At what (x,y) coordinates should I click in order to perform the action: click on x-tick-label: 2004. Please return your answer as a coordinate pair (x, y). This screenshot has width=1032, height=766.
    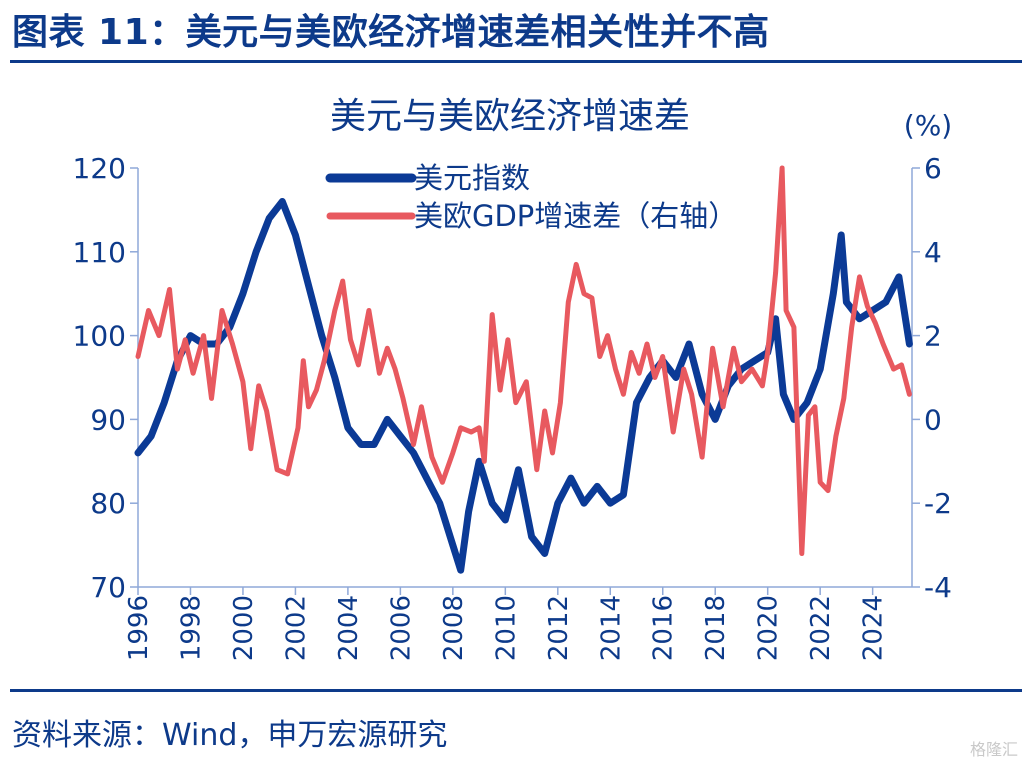
    Looking at the image, I should click on (349, 628).